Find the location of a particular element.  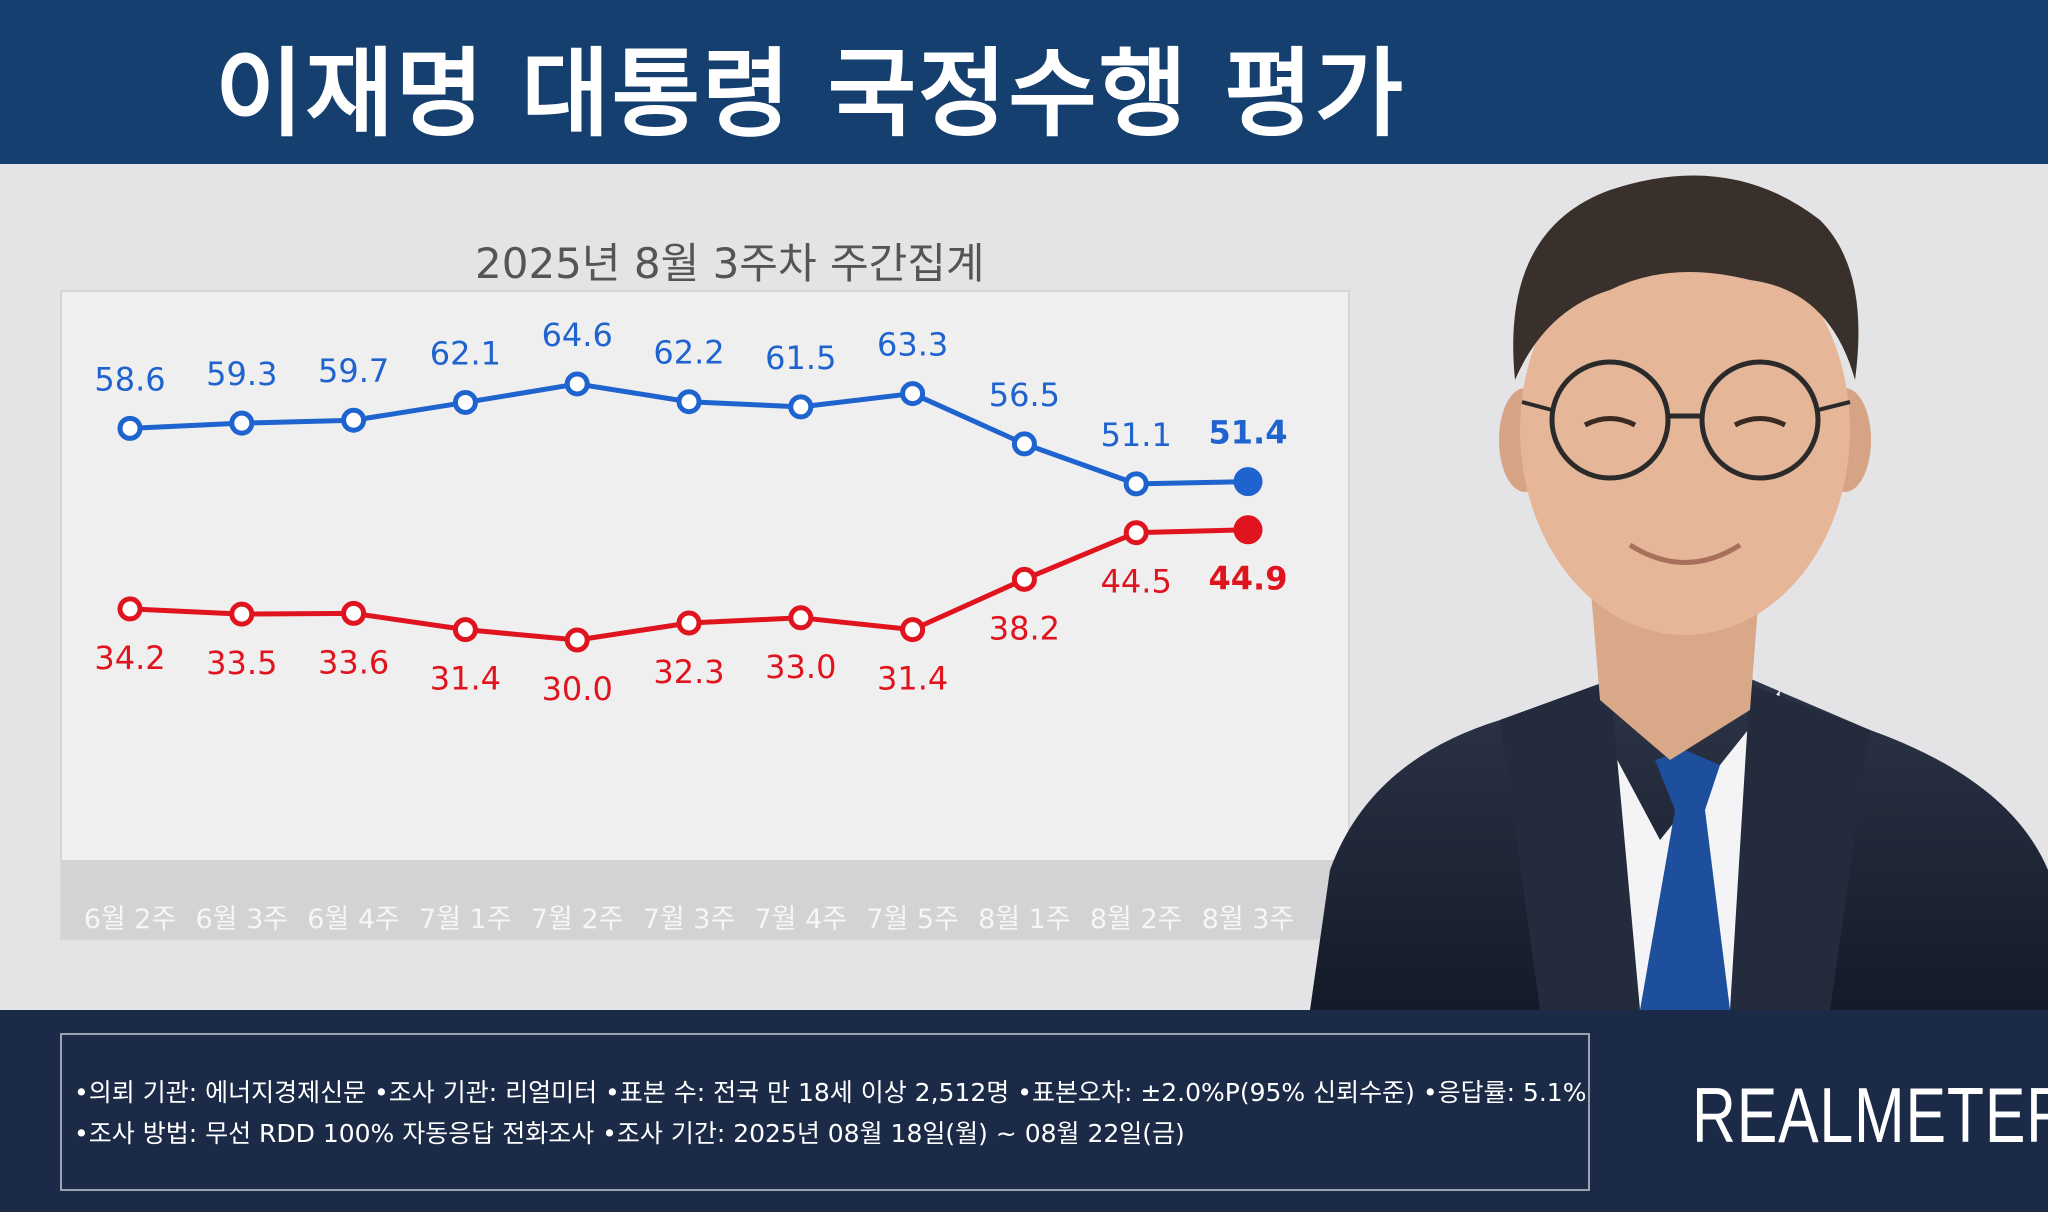

data-label: 58.6 is located at coordinates (129, 379).